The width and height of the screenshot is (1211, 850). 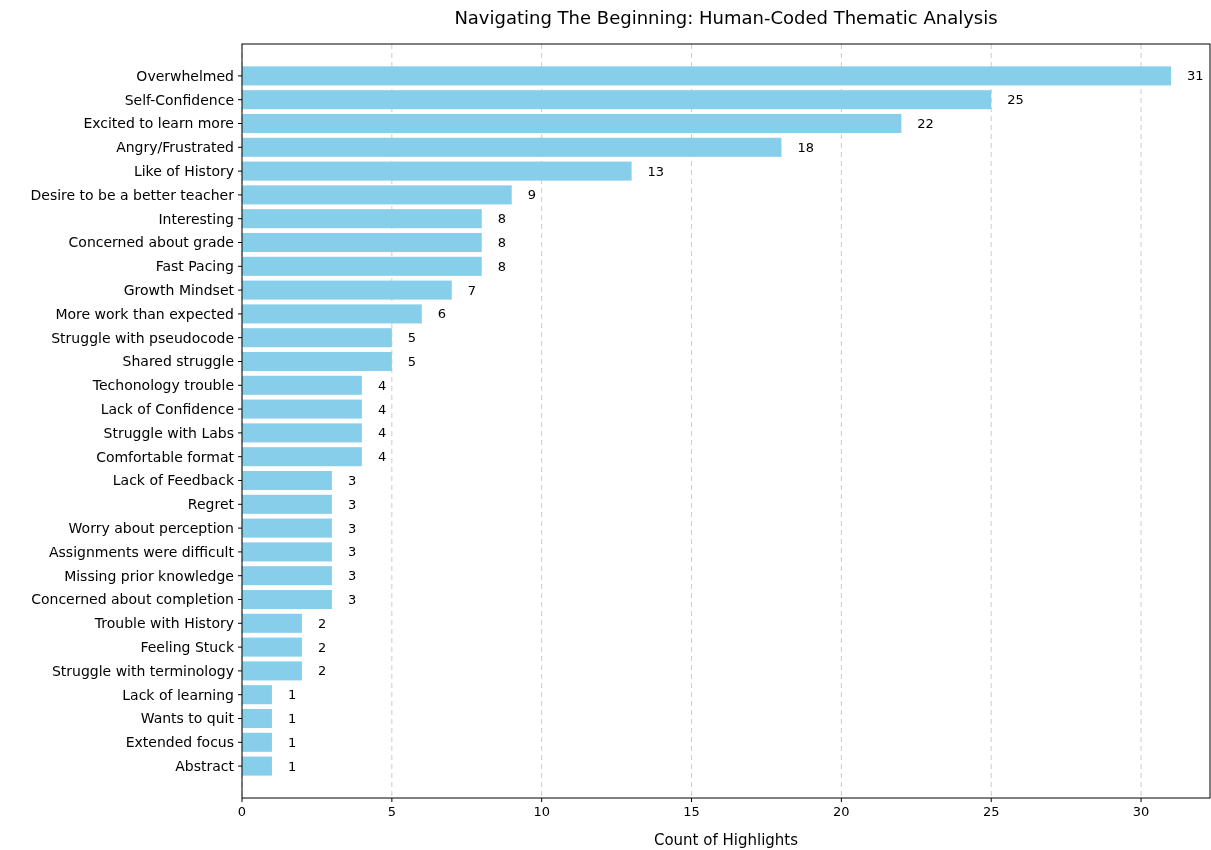 I want to click on y-tick-label: Struggle with Labs, so click(x=168, y=432).